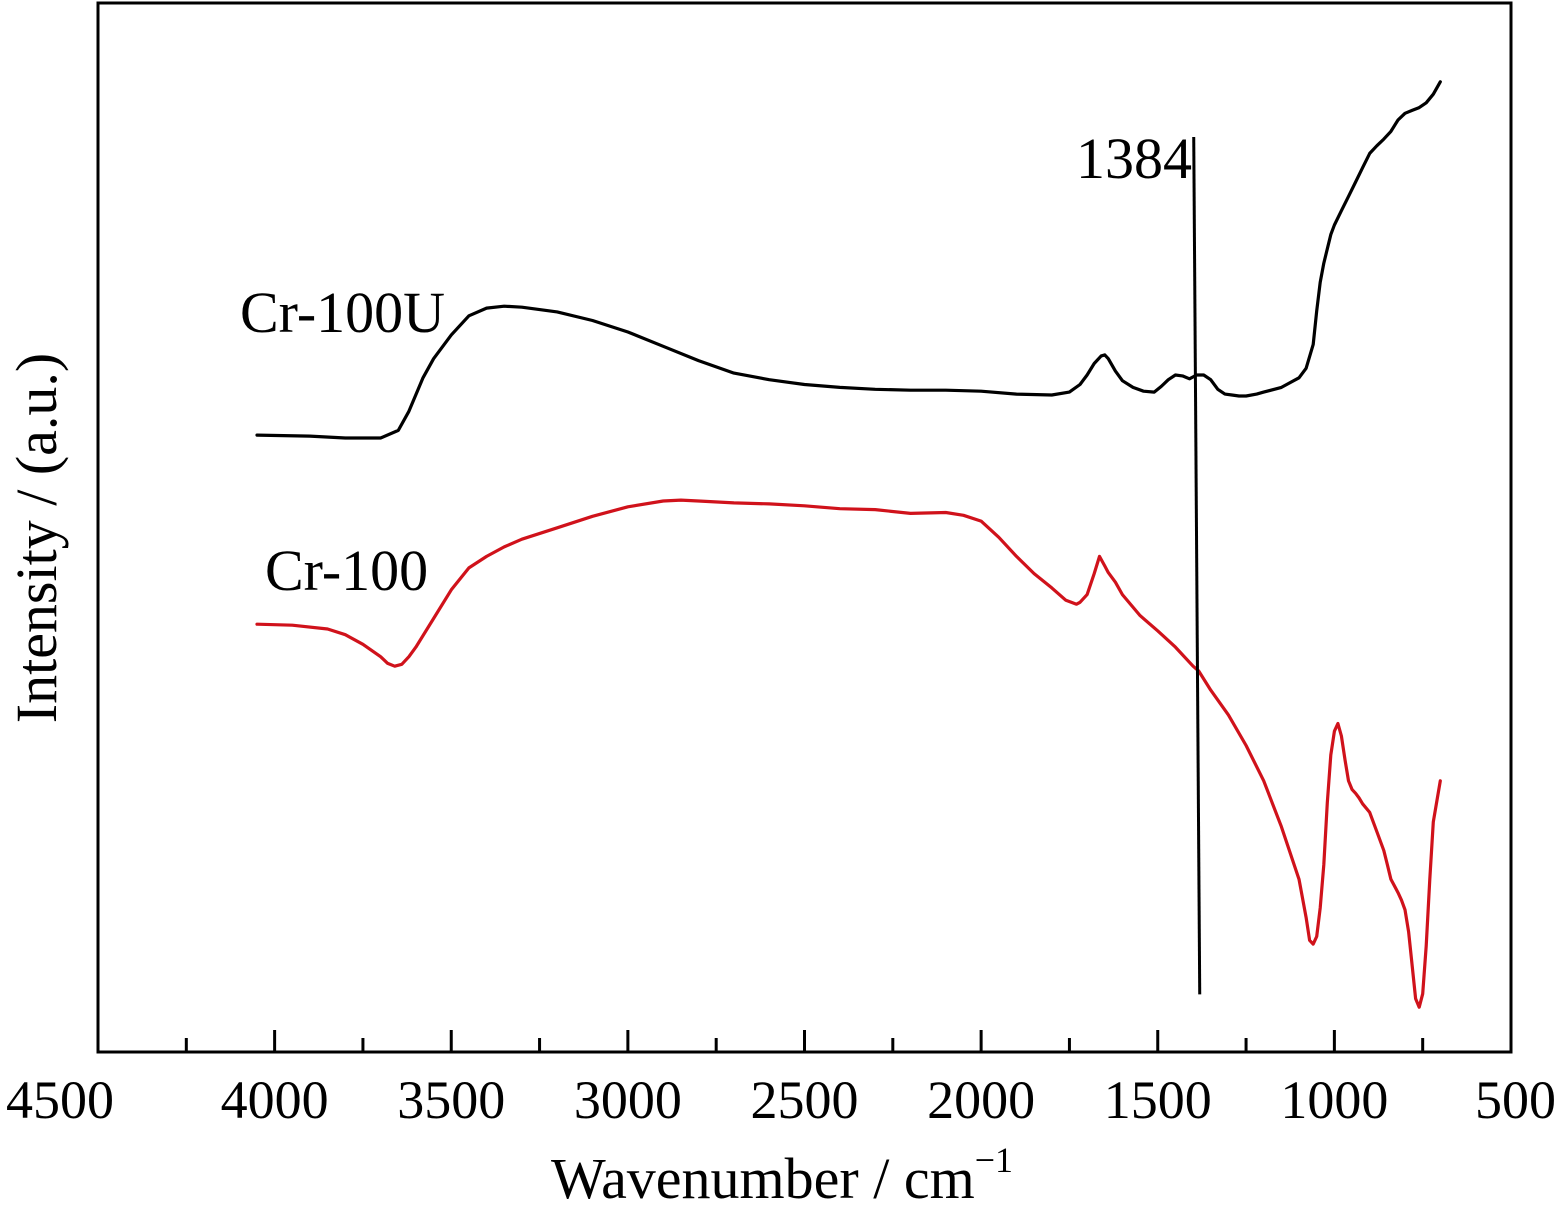  I want to click on x-tick-label-2000: 2000, so click(981, 1100).